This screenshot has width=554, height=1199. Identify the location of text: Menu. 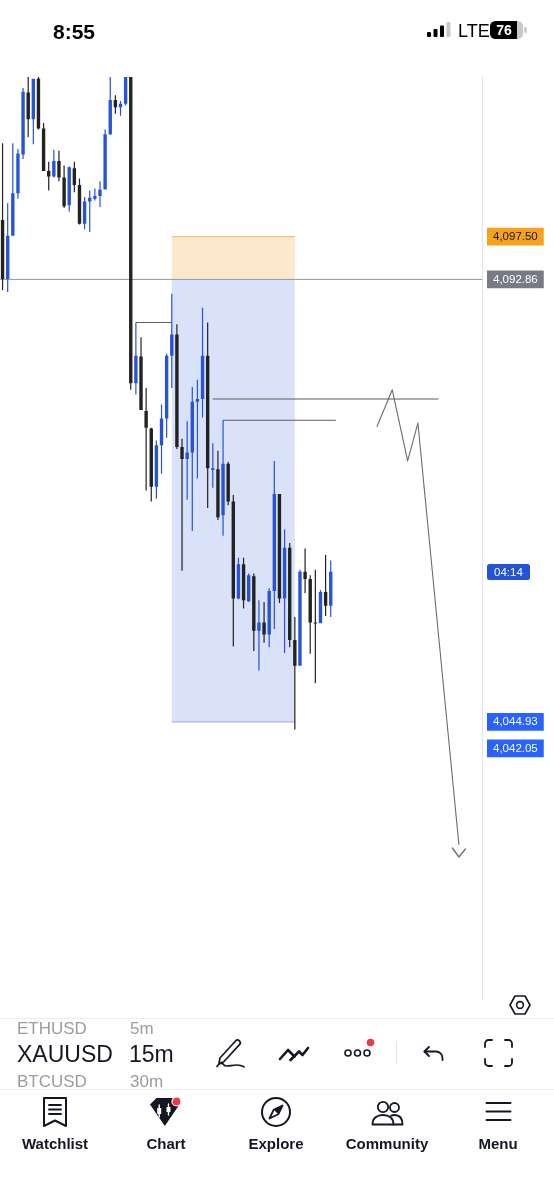
(498, 1143).